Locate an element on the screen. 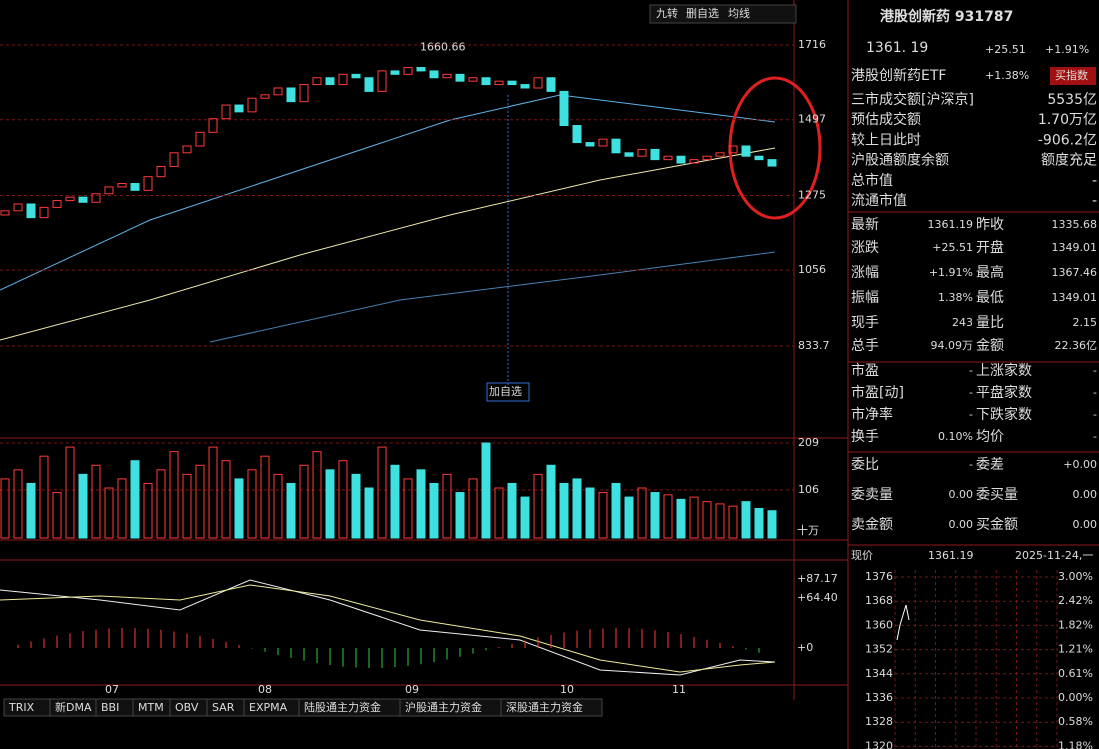 The height and width of the screenshot is (749, 1099). field-value: 94.09万 is located at coordinates (952, 345).